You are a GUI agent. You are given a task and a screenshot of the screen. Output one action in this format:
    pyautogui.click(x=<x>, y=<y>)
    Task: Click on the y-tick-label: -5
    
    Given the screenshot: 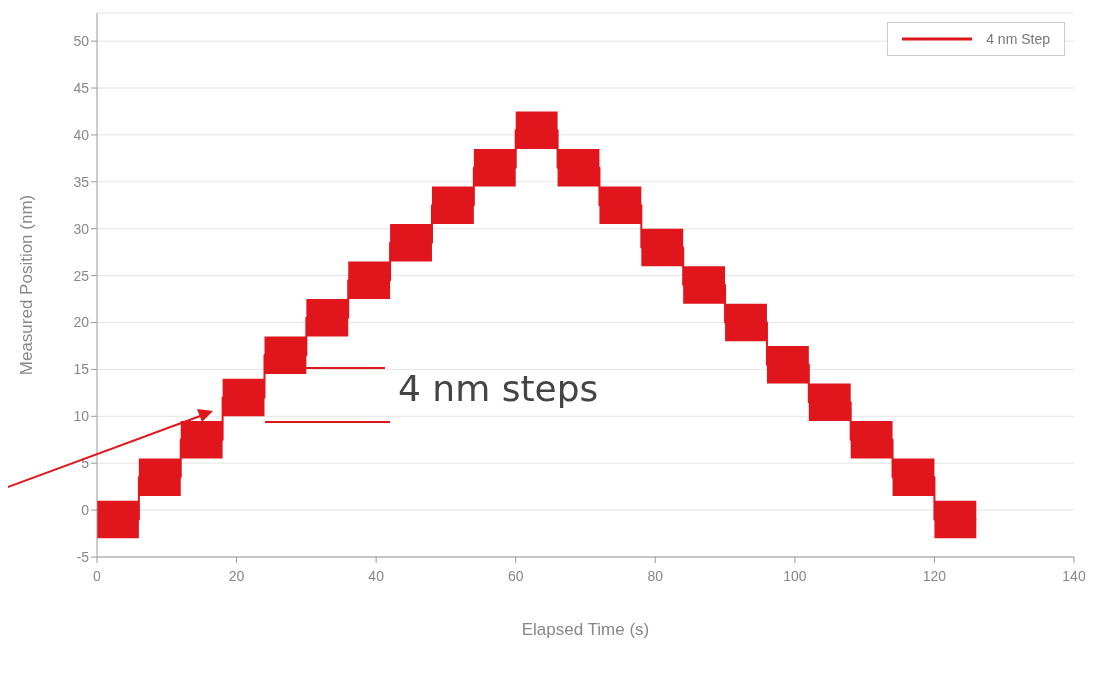 What is the action you would take?
    pyautogui.click(x=83, y=556)
    